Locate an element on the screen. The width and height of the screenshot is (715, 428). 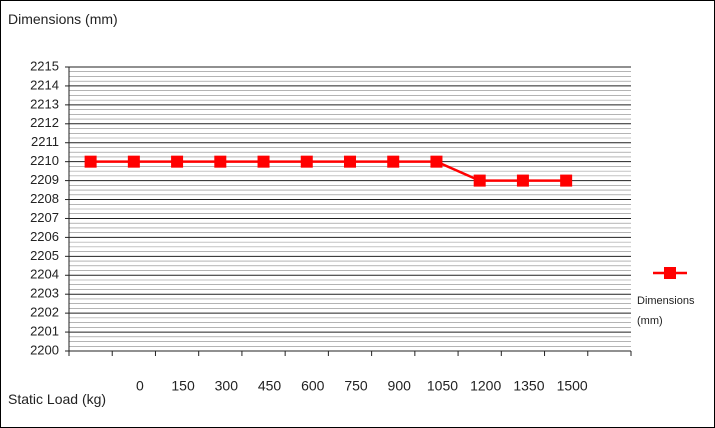
y-tick-label: 2207 is located at coordinates (44, 217).